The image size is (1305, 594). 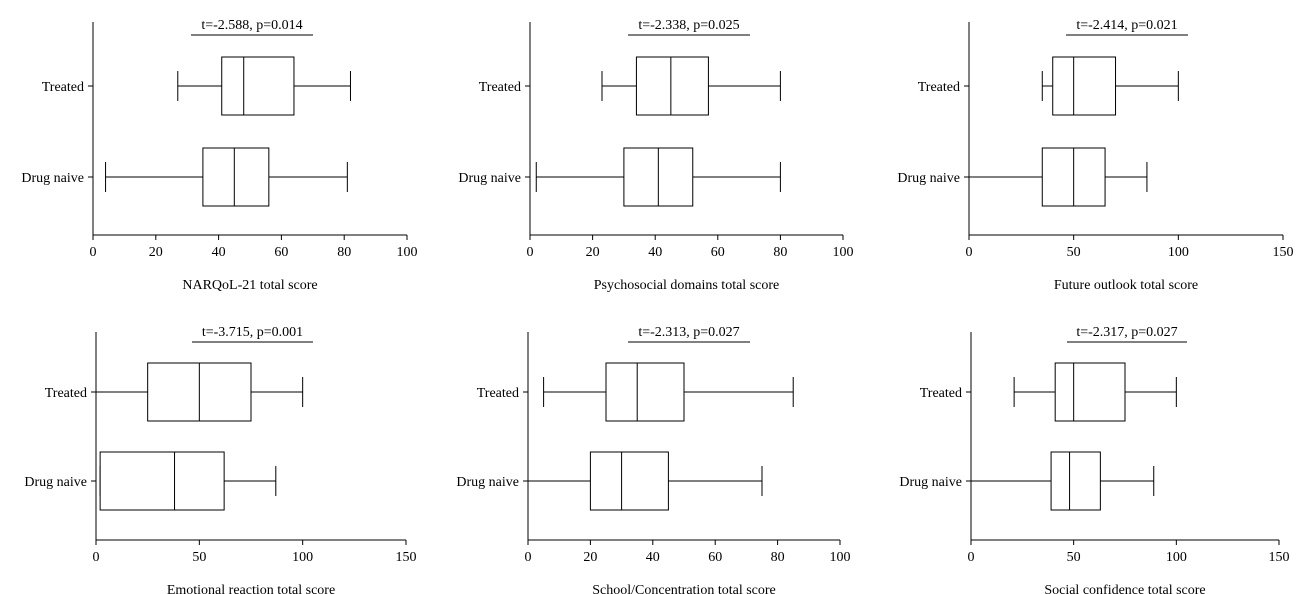 I want to click on significance-annotation: t=-2.317, p=0.027, so click(x=1126, y=332).